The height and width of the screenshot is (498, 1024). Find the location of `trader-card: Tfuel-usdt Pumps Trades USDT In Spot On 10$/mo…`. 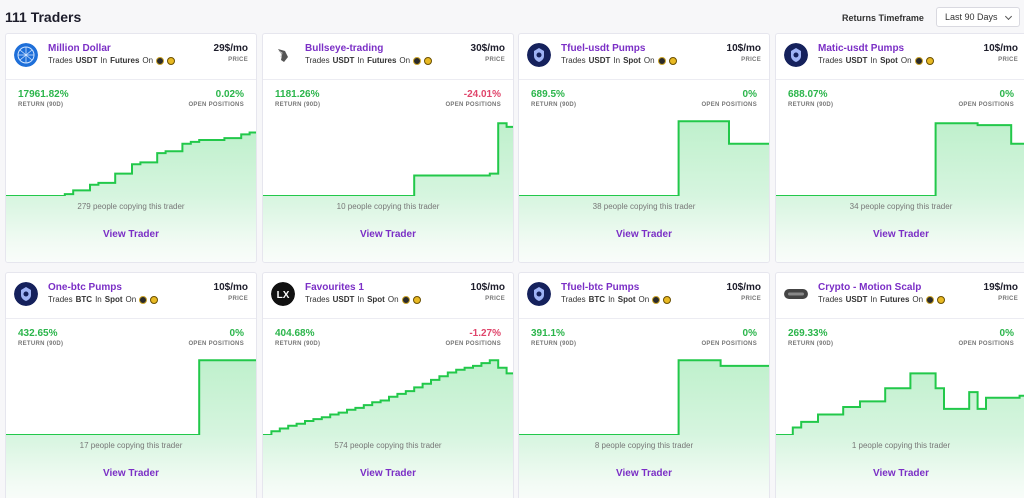

trader-card: Tfuel-usdt Pumps Trades USDT In Spot On 10$/mo… is located at coordinates (644, 148).